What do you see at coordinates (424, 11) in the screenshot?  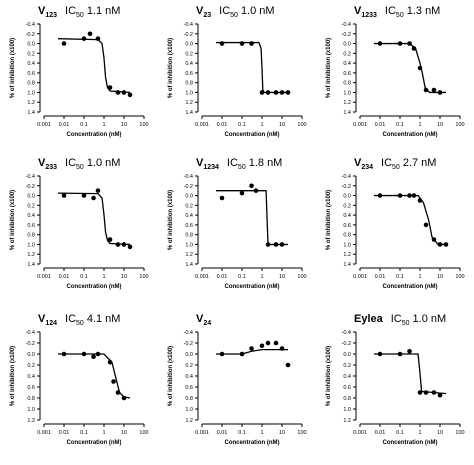 I see `ic50-value: 1.3 nM` at bounding box center [424, 11].